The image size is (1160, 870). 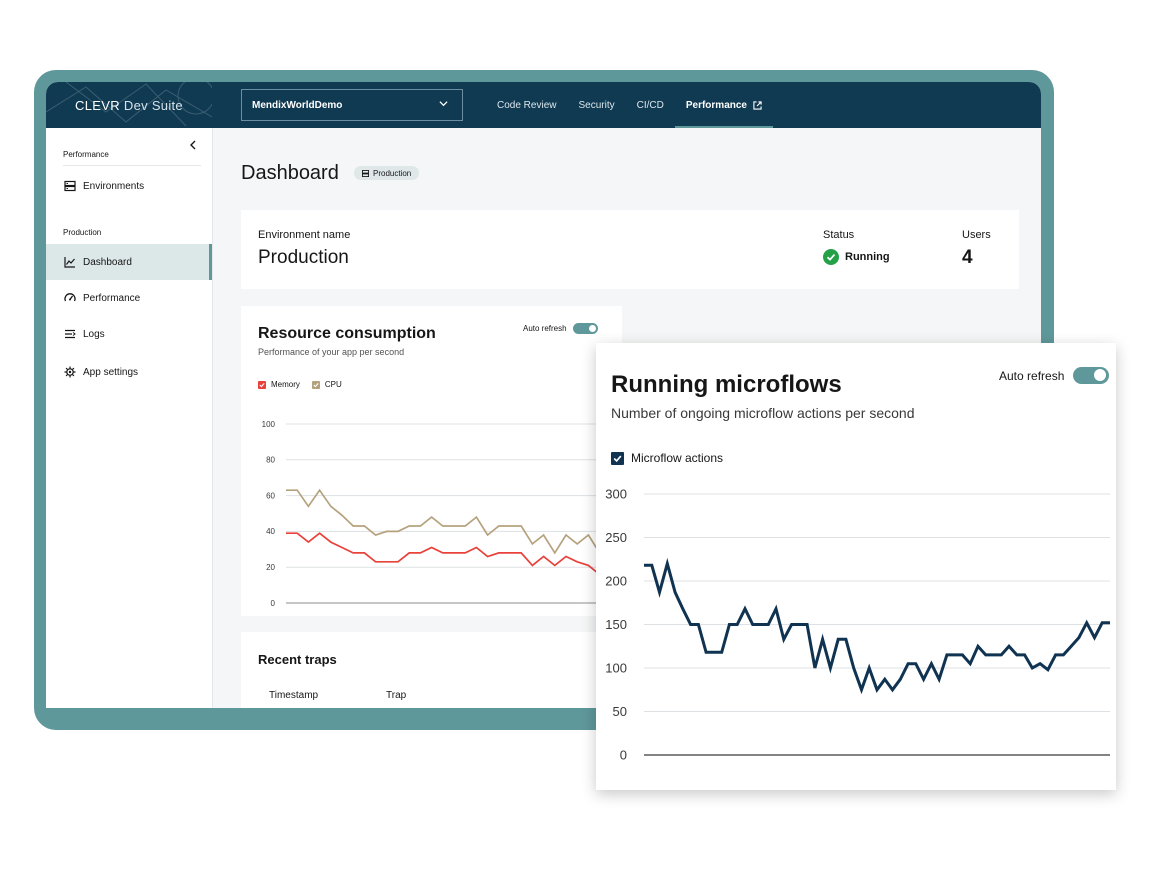 I want to click on status-label: Status, so click(x=839, y=235).